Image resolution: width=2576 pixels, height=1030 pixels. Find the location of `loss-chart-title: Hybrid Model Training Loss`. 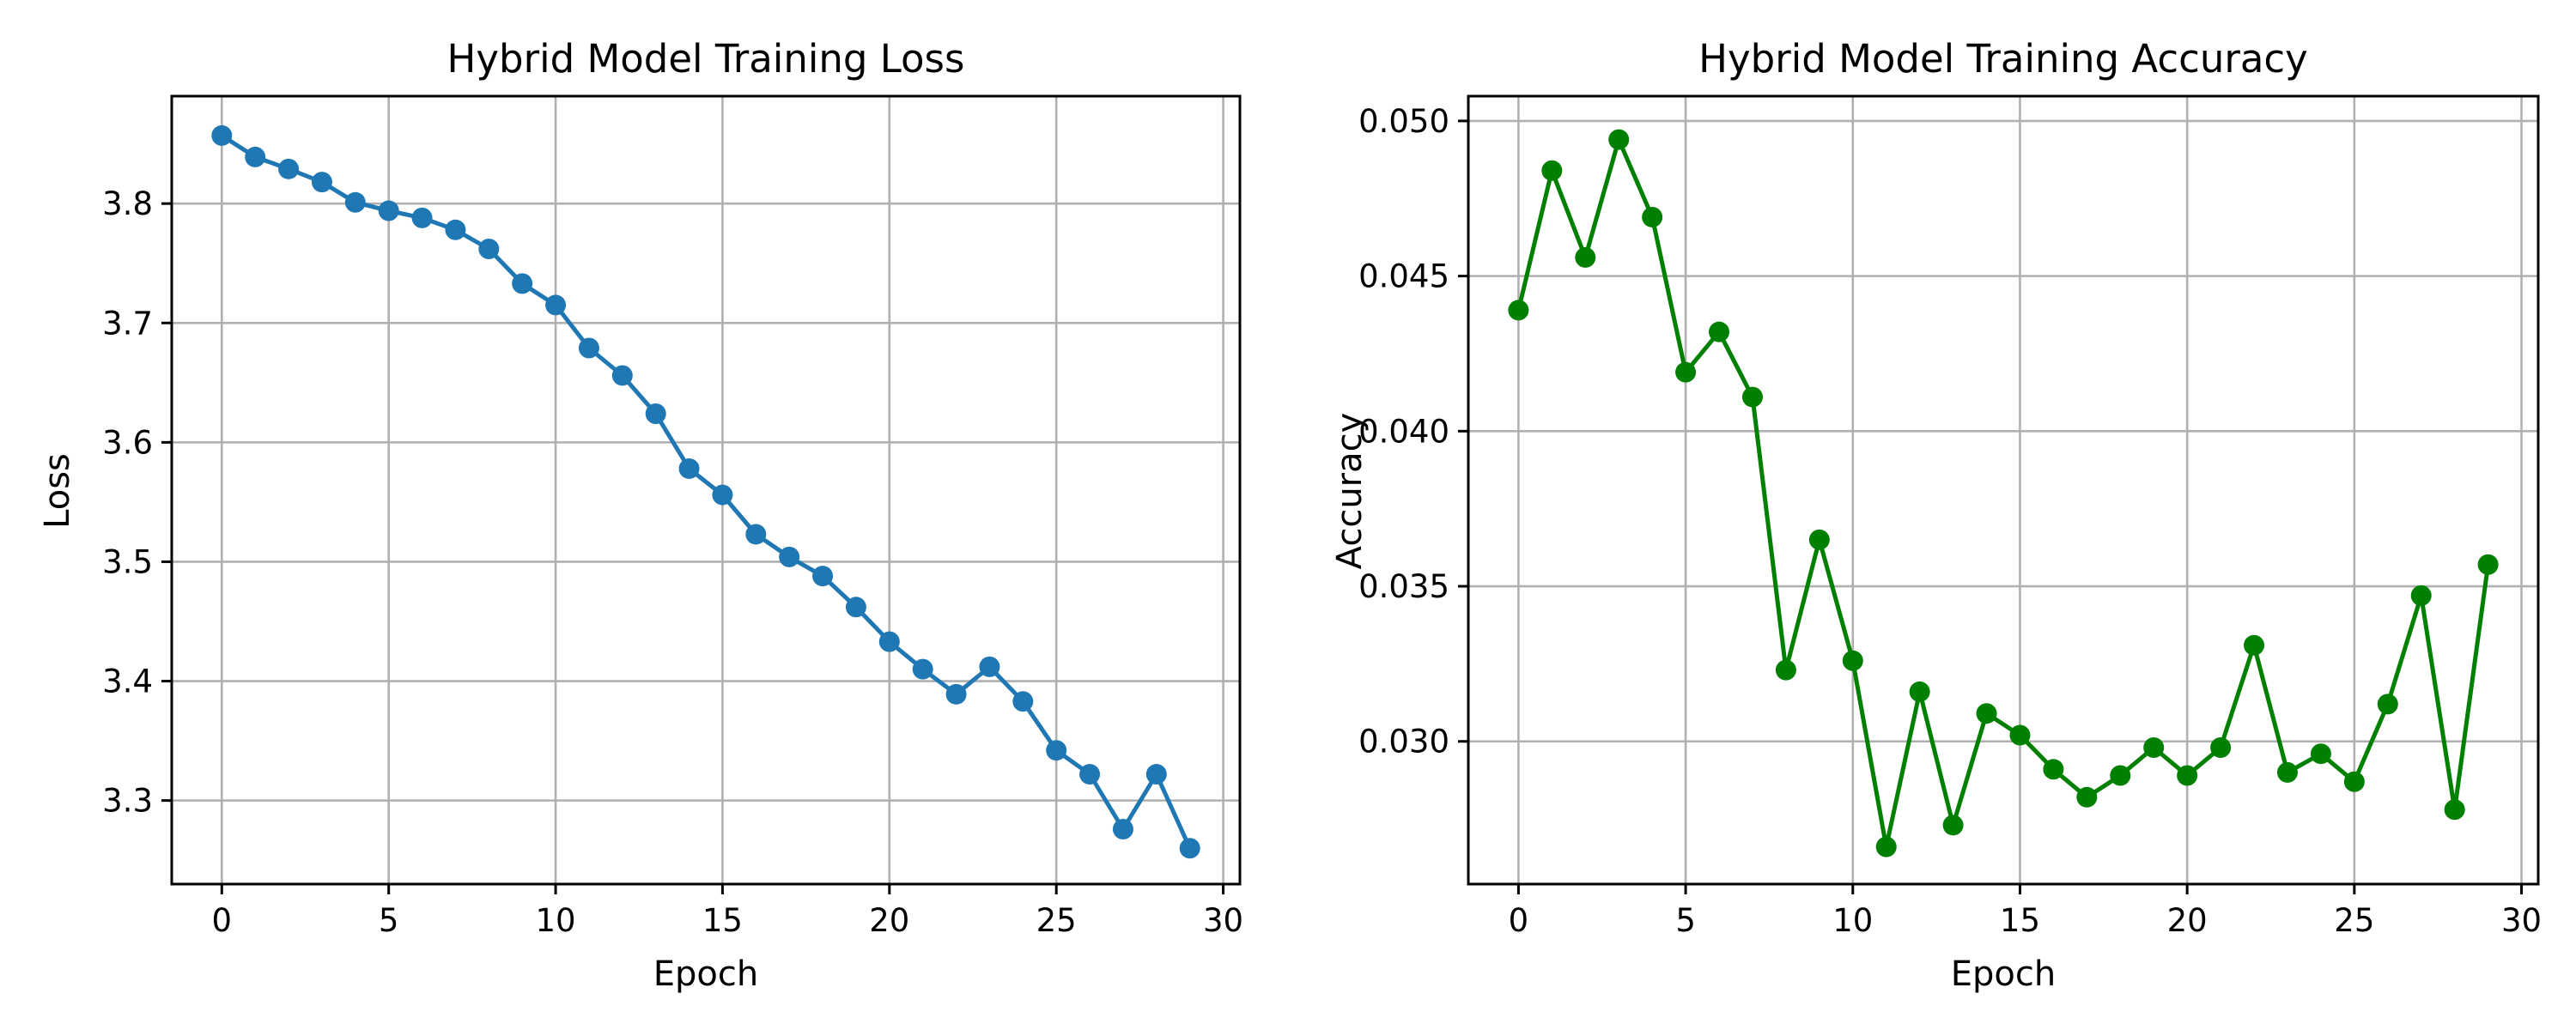

loss-chart-title: Hybrid Model Training Loss is located at coordinates (706, 59).